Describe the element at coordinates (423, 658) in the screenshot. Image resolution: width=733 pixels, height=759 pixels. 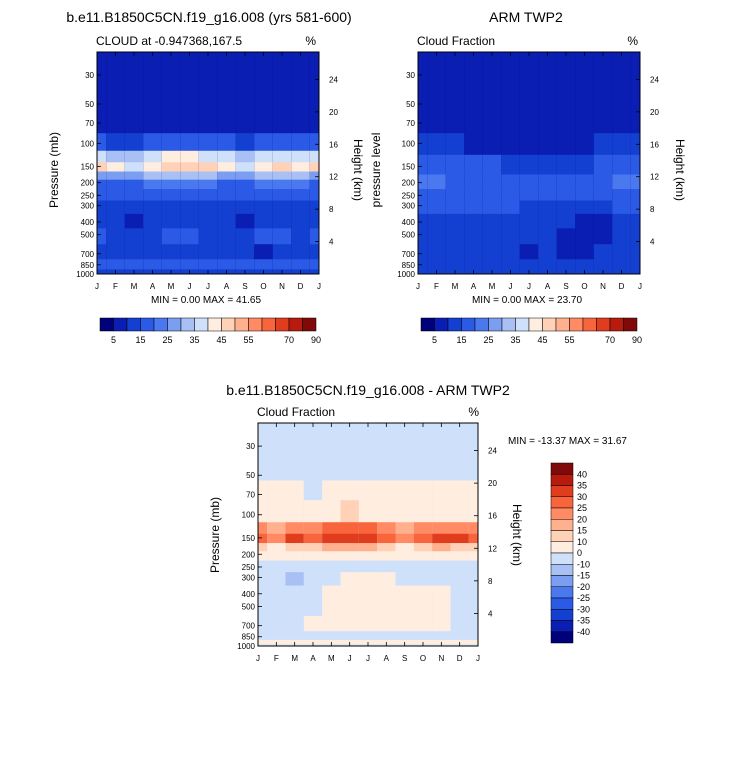
I see `x-tick-label: O` at that location.